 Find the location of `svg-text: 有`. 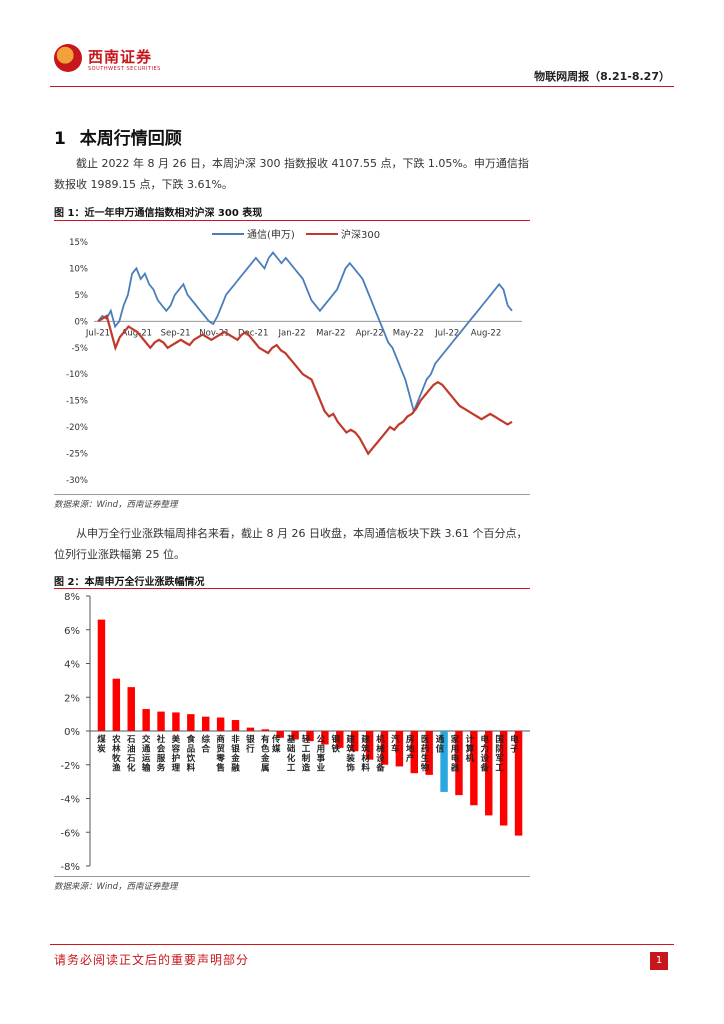

svg-text: 有 is located at coordinates (265, 739).